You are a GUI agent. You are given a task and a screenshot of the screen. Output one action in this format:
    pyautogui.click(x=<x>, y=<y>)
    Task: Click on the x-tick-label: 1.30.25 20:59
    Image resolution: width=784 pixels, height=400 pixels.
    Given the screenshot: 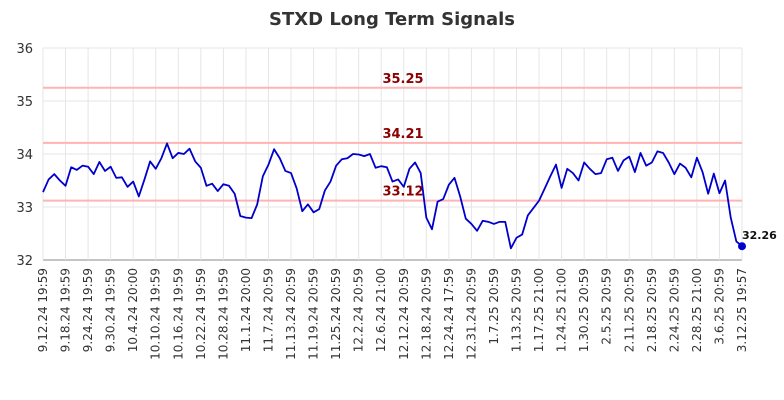 What is the action you would take?
    pyautogui.click(x=584, y=310)
    